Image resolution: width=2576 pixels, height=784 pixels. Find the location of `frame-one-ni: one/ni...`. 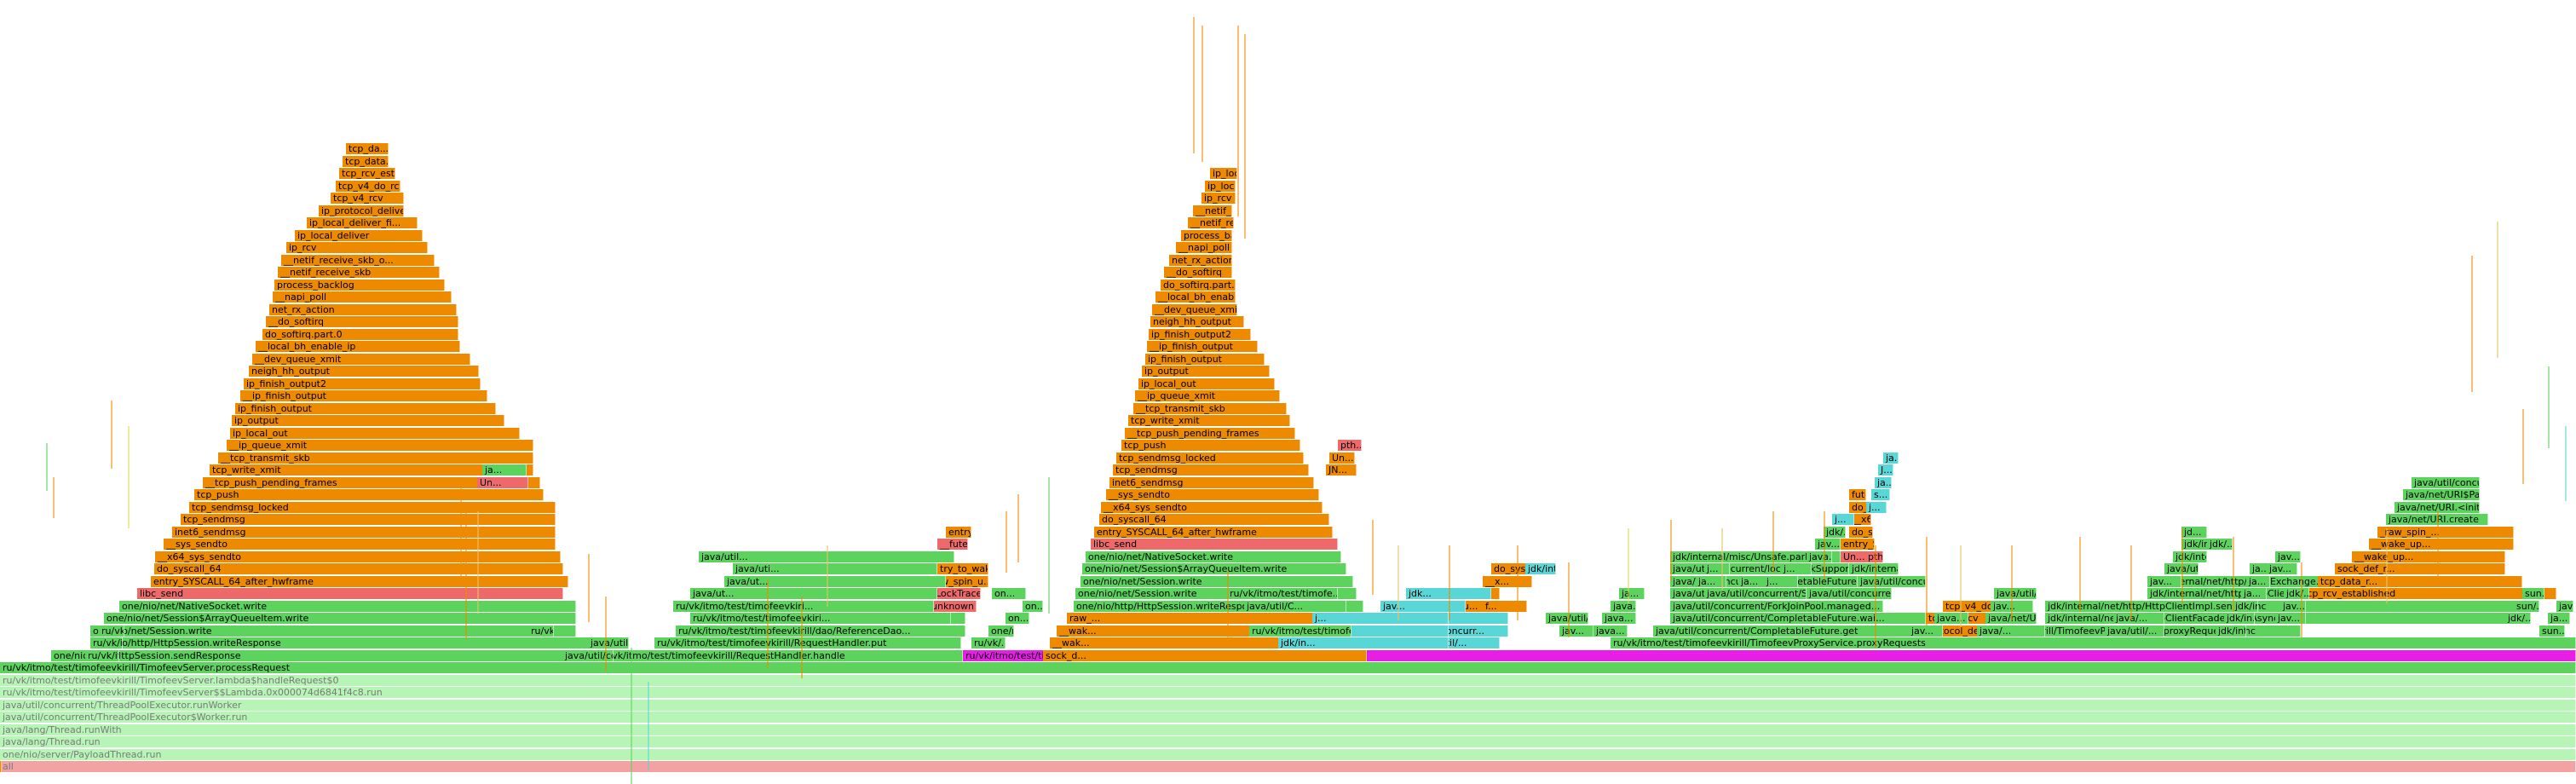

frame-one-ni: one/ni... is located at coordinates (1001, 631).